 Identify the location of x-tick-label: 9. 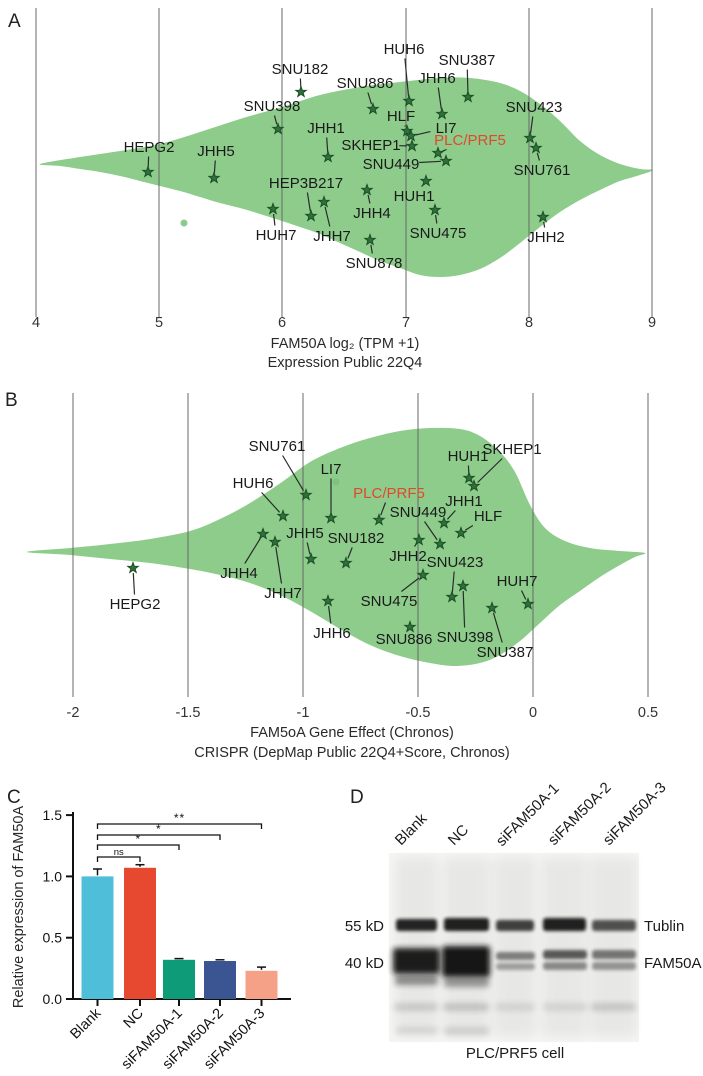
(652, 323).